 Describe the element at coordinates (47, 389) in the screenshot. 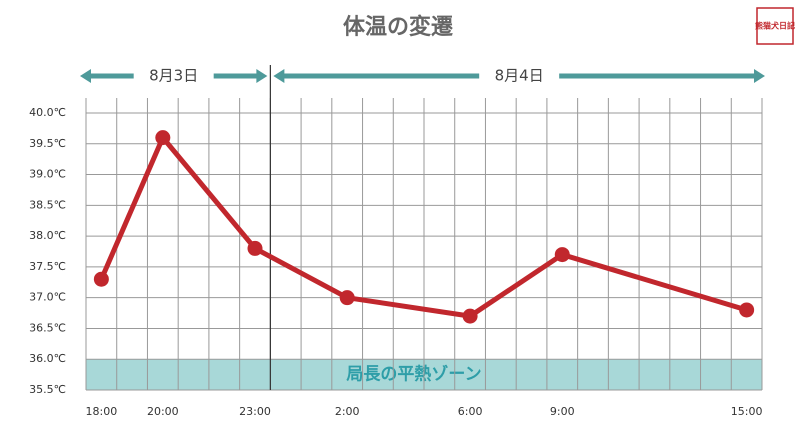

I see `y-tick-label: 35.5℃` at that location.